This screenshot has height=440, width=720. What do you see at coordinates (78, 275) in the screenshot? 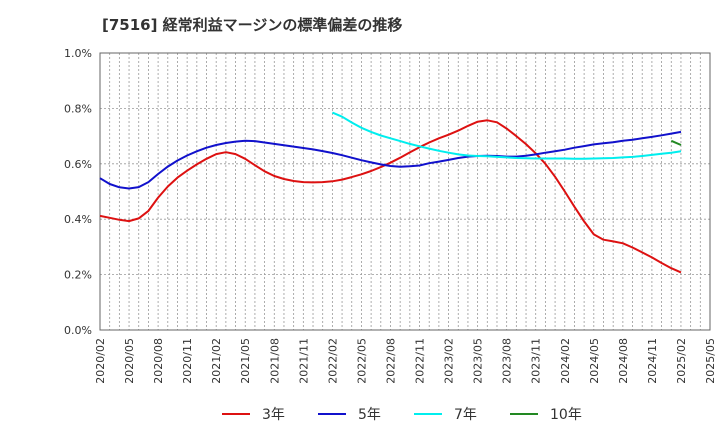
I see `y-tick-label: 0.2%` at bounding box center [78, 275].